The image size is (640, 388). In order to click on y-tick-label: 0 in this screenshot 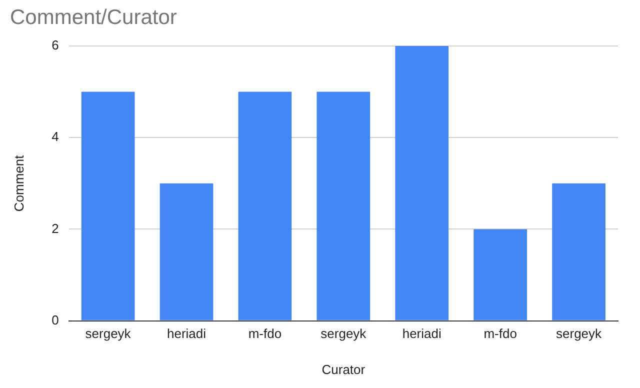, I will do `click(55, 320)`.